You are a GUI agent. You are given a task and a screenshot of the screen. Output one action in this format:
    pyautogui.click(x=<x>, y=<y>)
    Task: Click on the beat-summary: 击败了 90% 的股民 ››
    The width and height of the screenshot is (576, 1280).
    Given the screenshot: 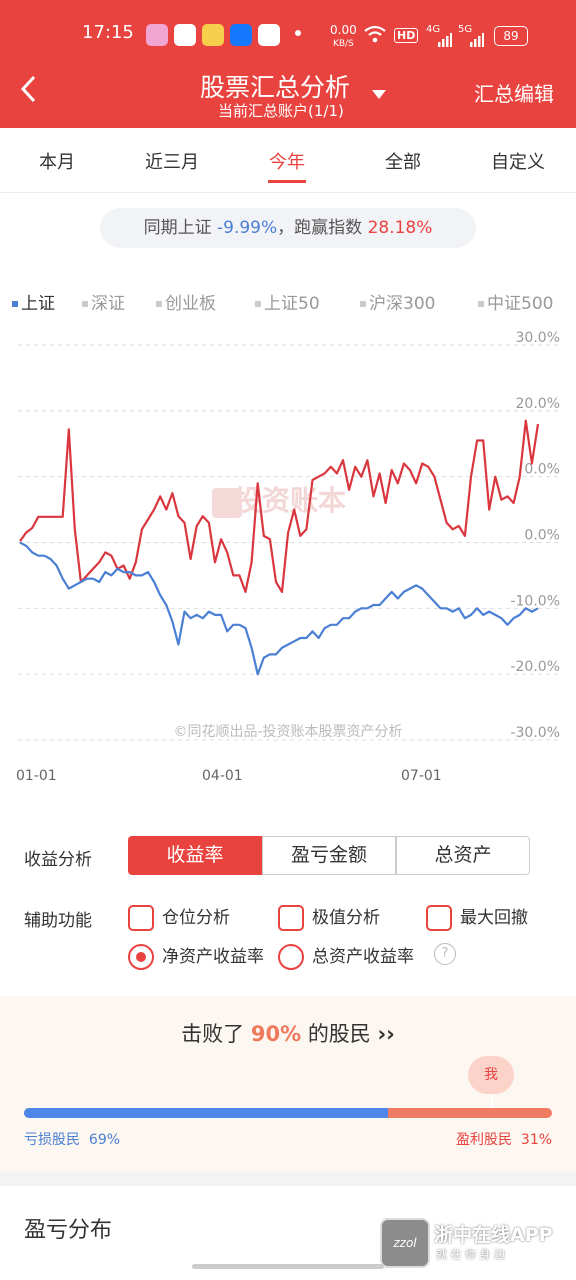 What is the action you would take?
    pyautogui.click(x=288, y=1034)
    